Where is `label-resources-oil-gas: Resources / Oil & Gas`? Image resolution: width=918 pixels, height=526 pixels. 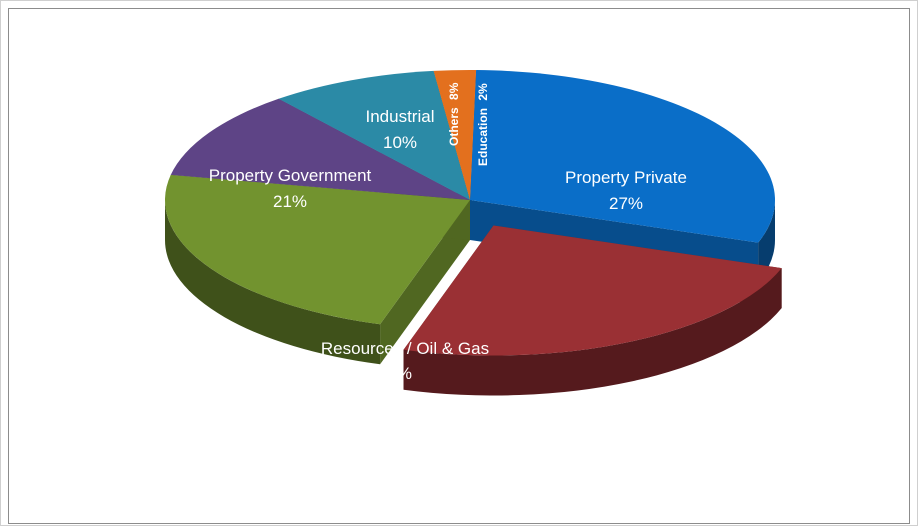
label-resources-oil-gas: Resources / Oil & Gas is located at coordinates (405, 348).